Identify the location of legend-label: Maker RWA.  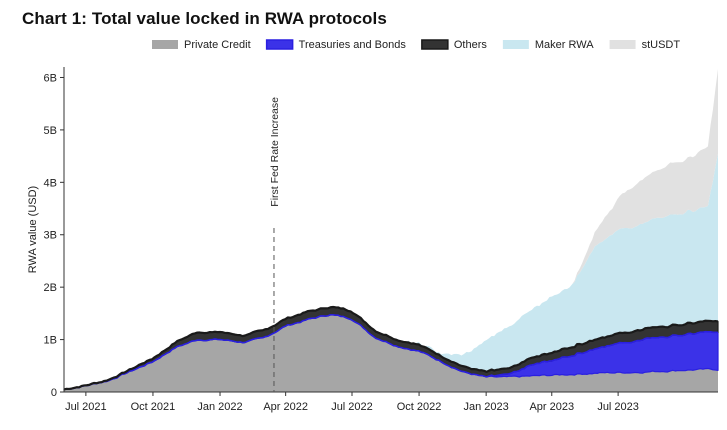
(564, 45).